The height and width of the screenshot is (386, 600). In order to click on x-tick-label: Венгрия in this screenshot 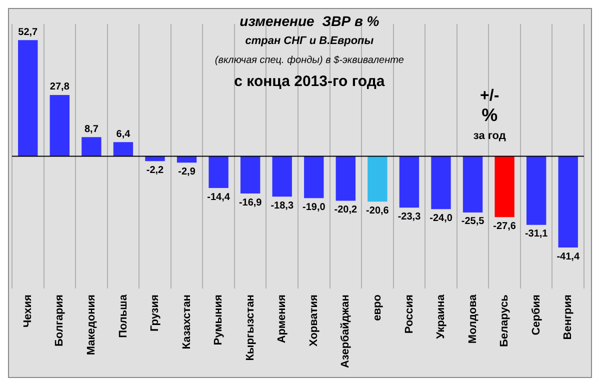, I will do `click(568, 317)`.